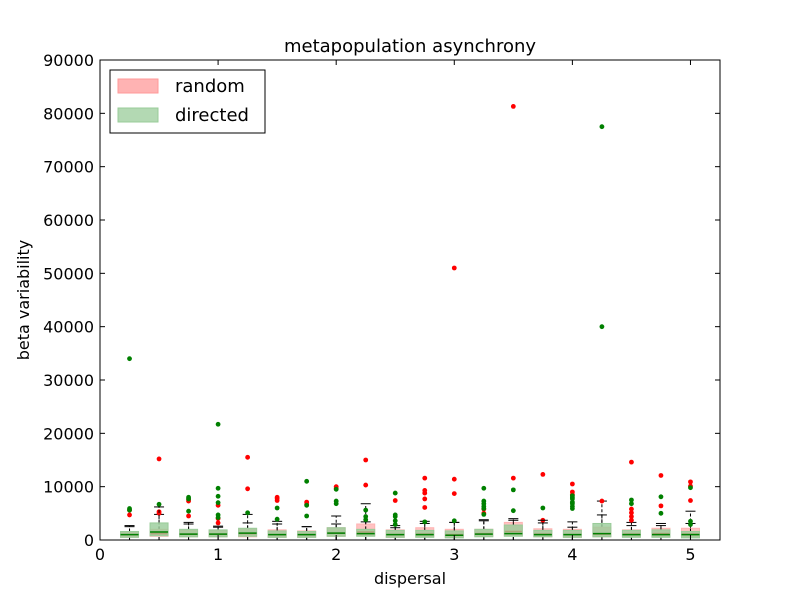 The height and width of the screenshot is (604, 800). Describe the element at coordinates (68, 487) in the screenshot. I see `y-tick-label: 10000` at that location.